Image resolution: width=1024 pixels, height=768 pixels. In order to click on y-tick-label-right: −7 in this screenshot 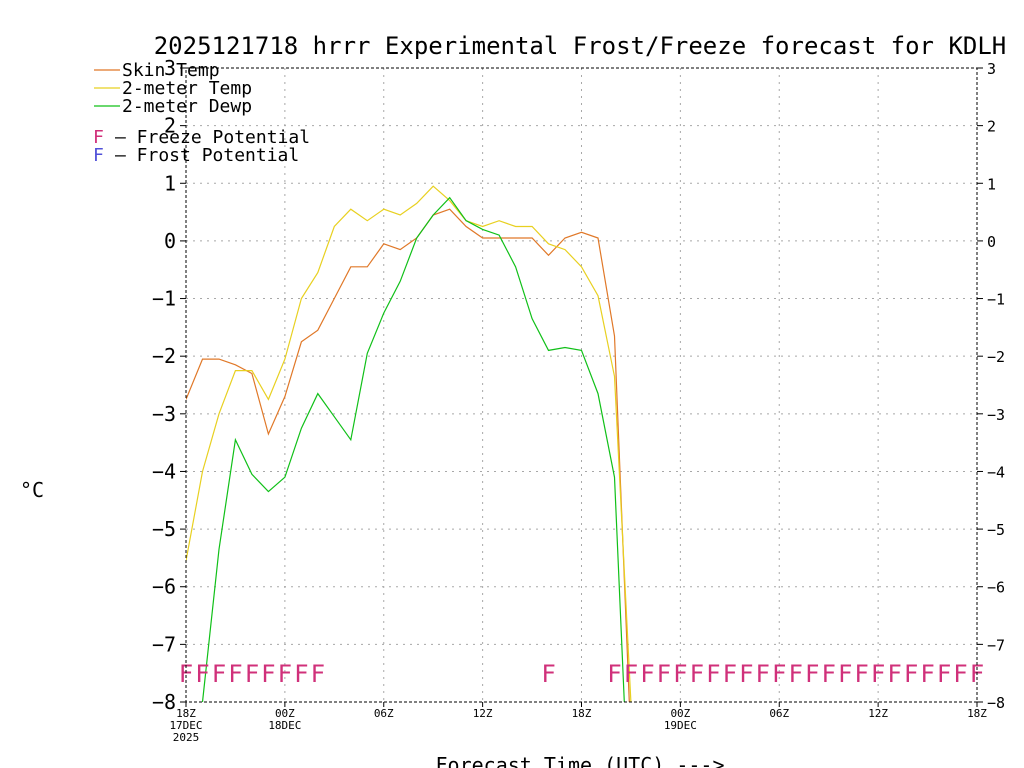, I will do `click(996, 645)`.